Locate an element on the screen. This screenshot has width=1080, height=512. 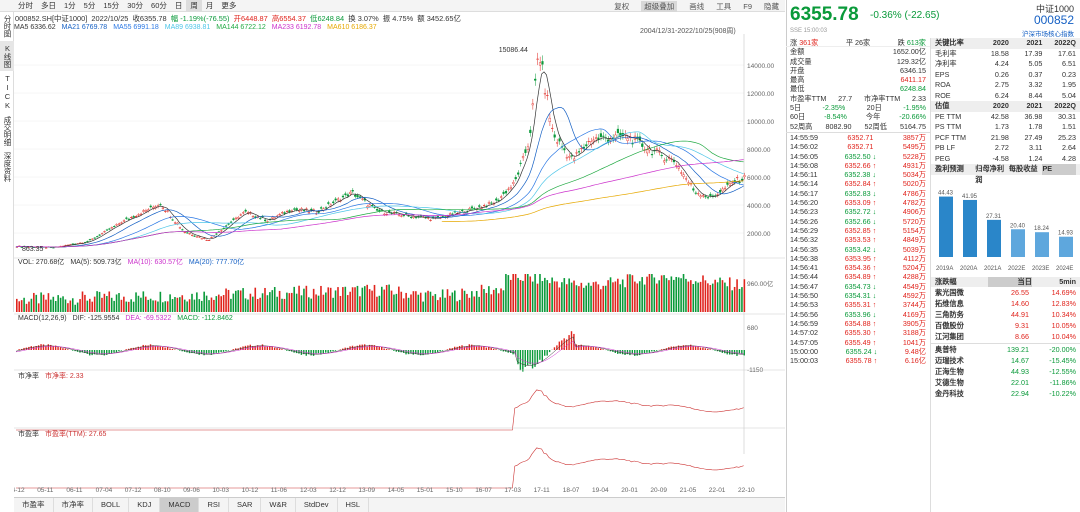
indicator-tab-8: StdDev is located at coordinates (317, 505).